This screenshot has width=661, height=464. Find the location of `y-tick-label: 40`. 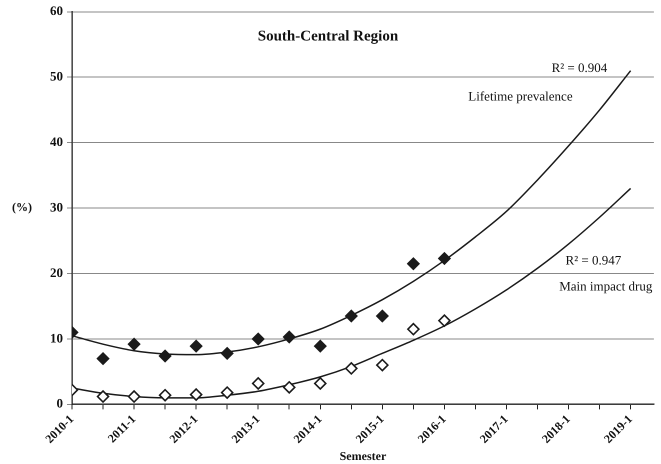

y-tick-label: 40 is located at coordinates (56, 142).